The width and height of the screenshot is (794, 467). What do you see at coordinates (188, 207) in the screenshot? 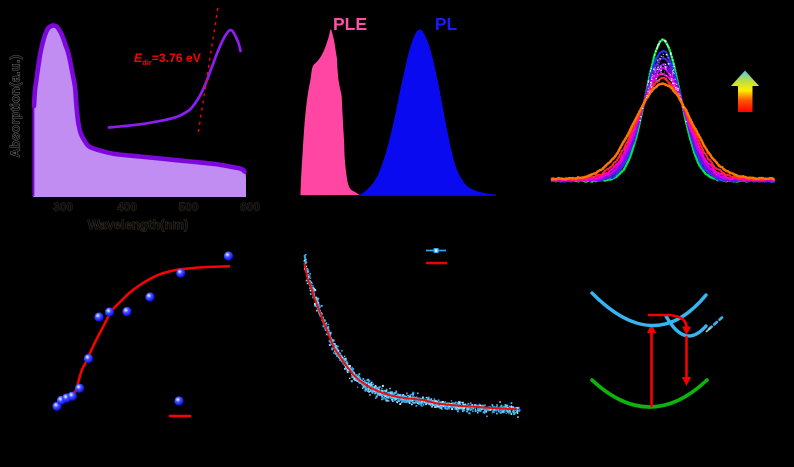
I see `svg-text: 500` at bounding box center [188, 207].